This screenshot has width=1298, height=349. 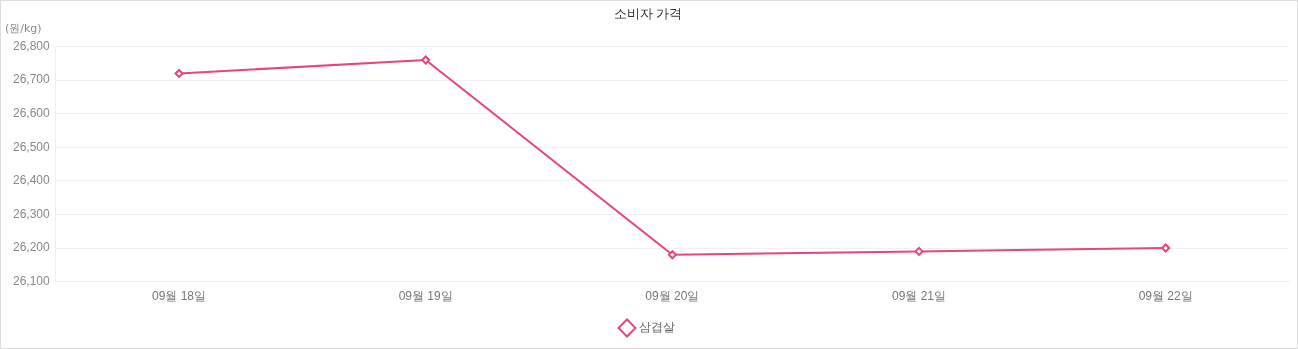 I want to click on x-tick-label: 09월 22일, so click(x=1165, y=296).